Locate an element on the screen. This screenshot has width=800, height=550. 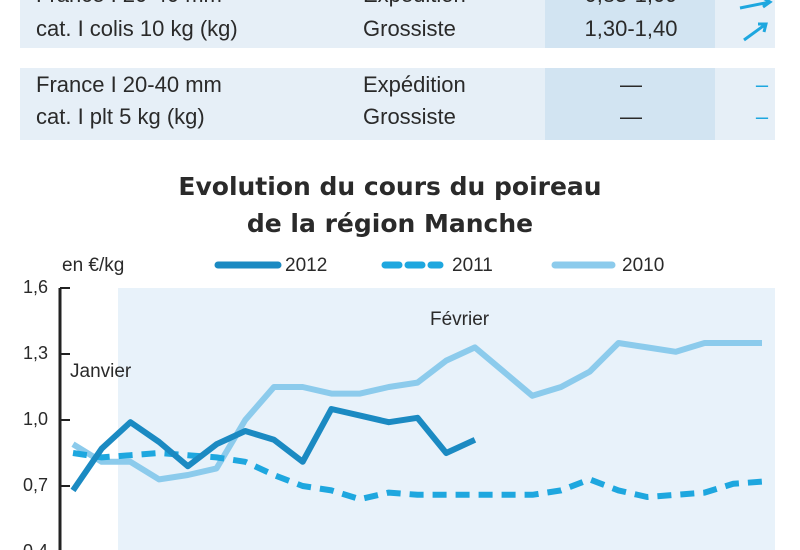
price-cell: 1,30-1,40 is located at coordinates (631, 28).